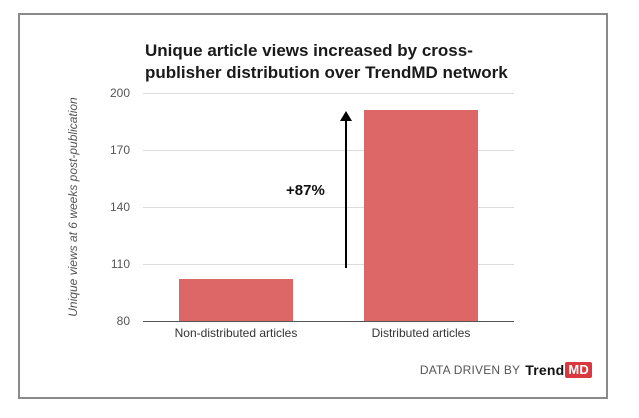 The width and height of the screenshot is (639, 418). I want to click on footer-prefix: DATA DRIVEN BY, so click(470, 370).